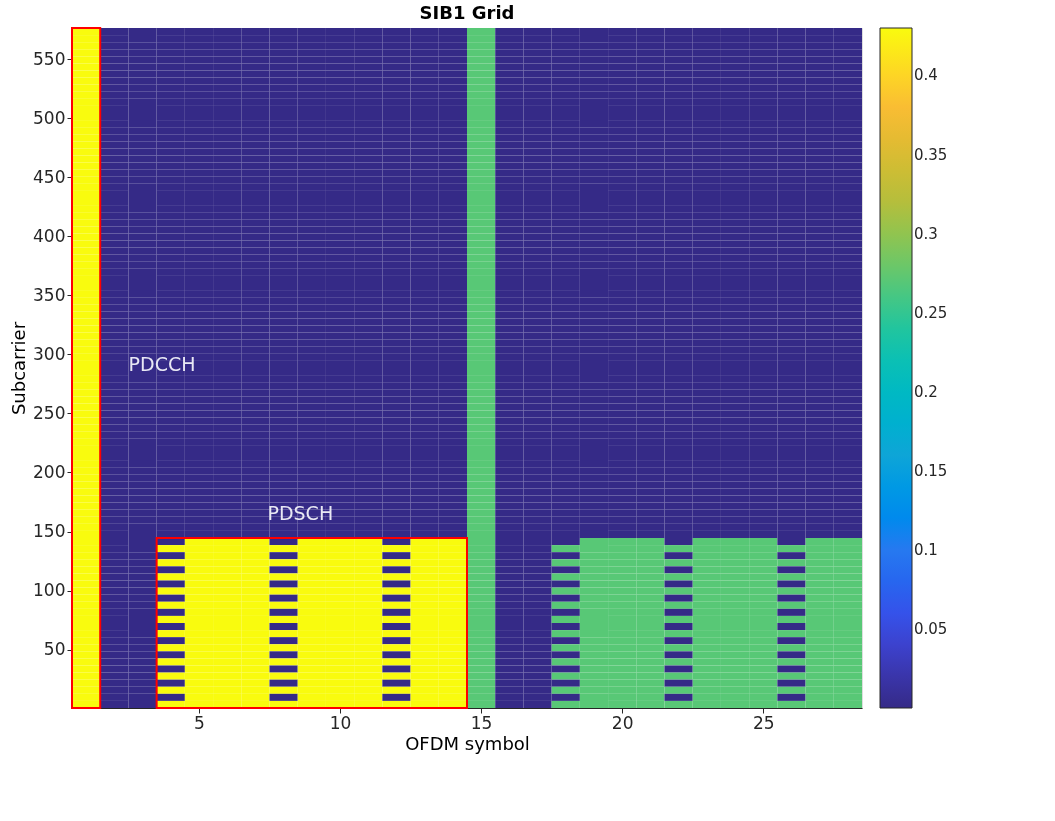  What do you see at coordinates (19, 368) in the screenshot?
I see `y-axis-title: Subcarrier` at bounding box center [19, 368].